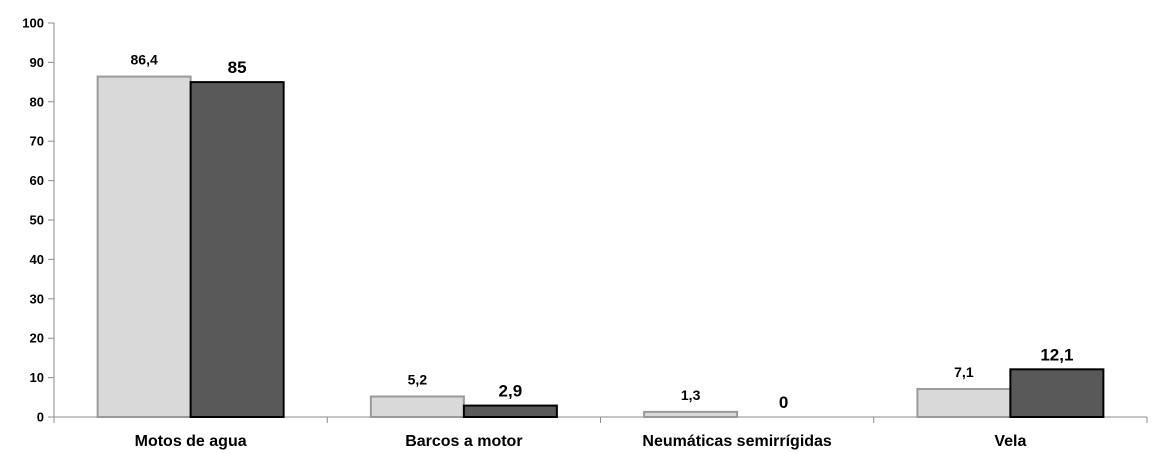 This screenshot has width=1157, height=453. Describe the element at coordinates (1010, 441) in the screenshot. I see `category-label: Vela` at that location.